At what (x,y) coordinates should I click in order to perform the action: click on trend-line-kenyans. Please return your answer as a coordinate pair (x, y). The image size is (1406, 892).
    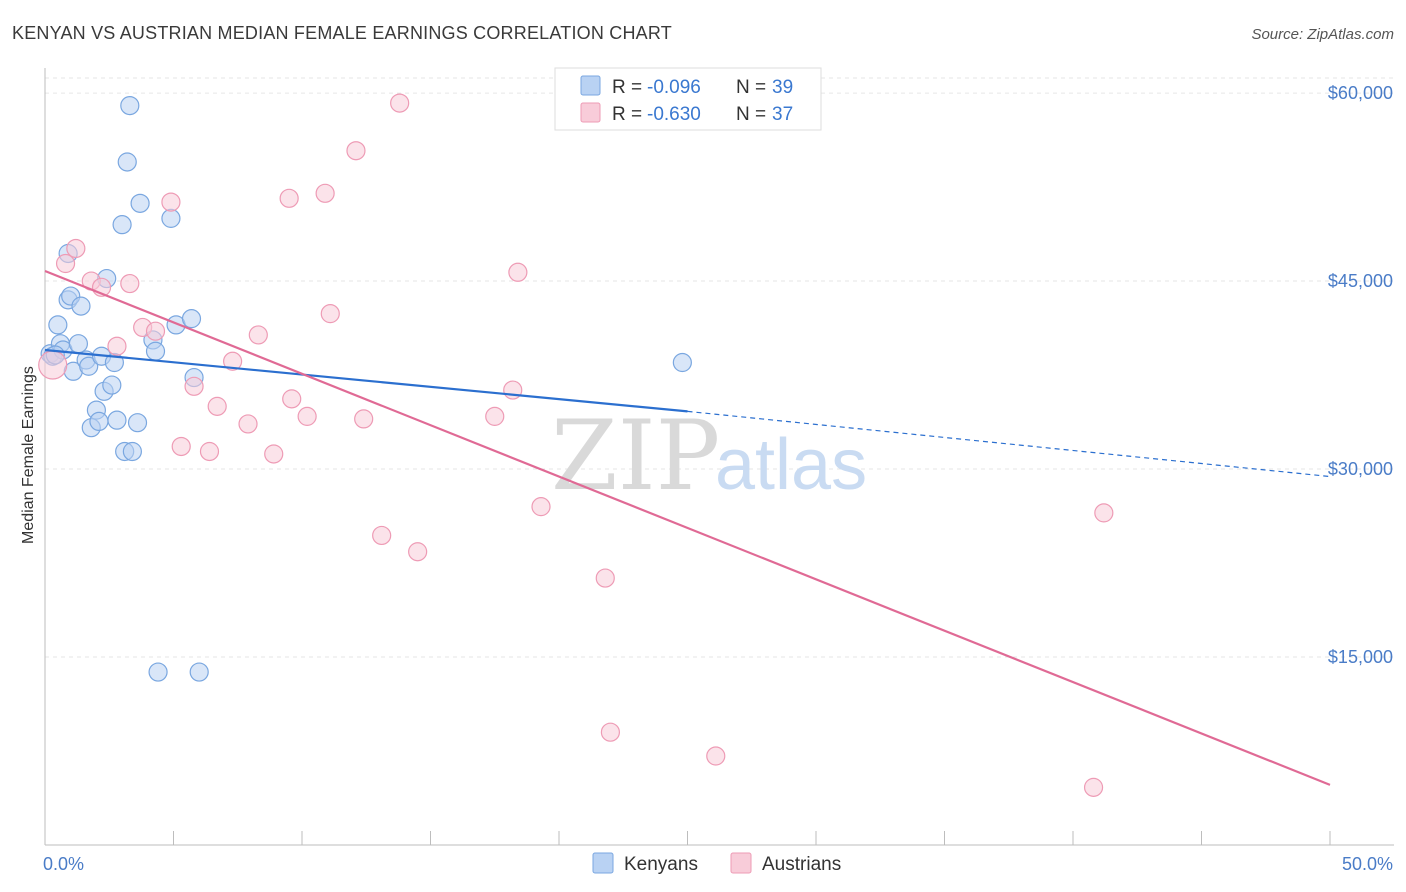
    Looking at the image, I should click on (366, 380).